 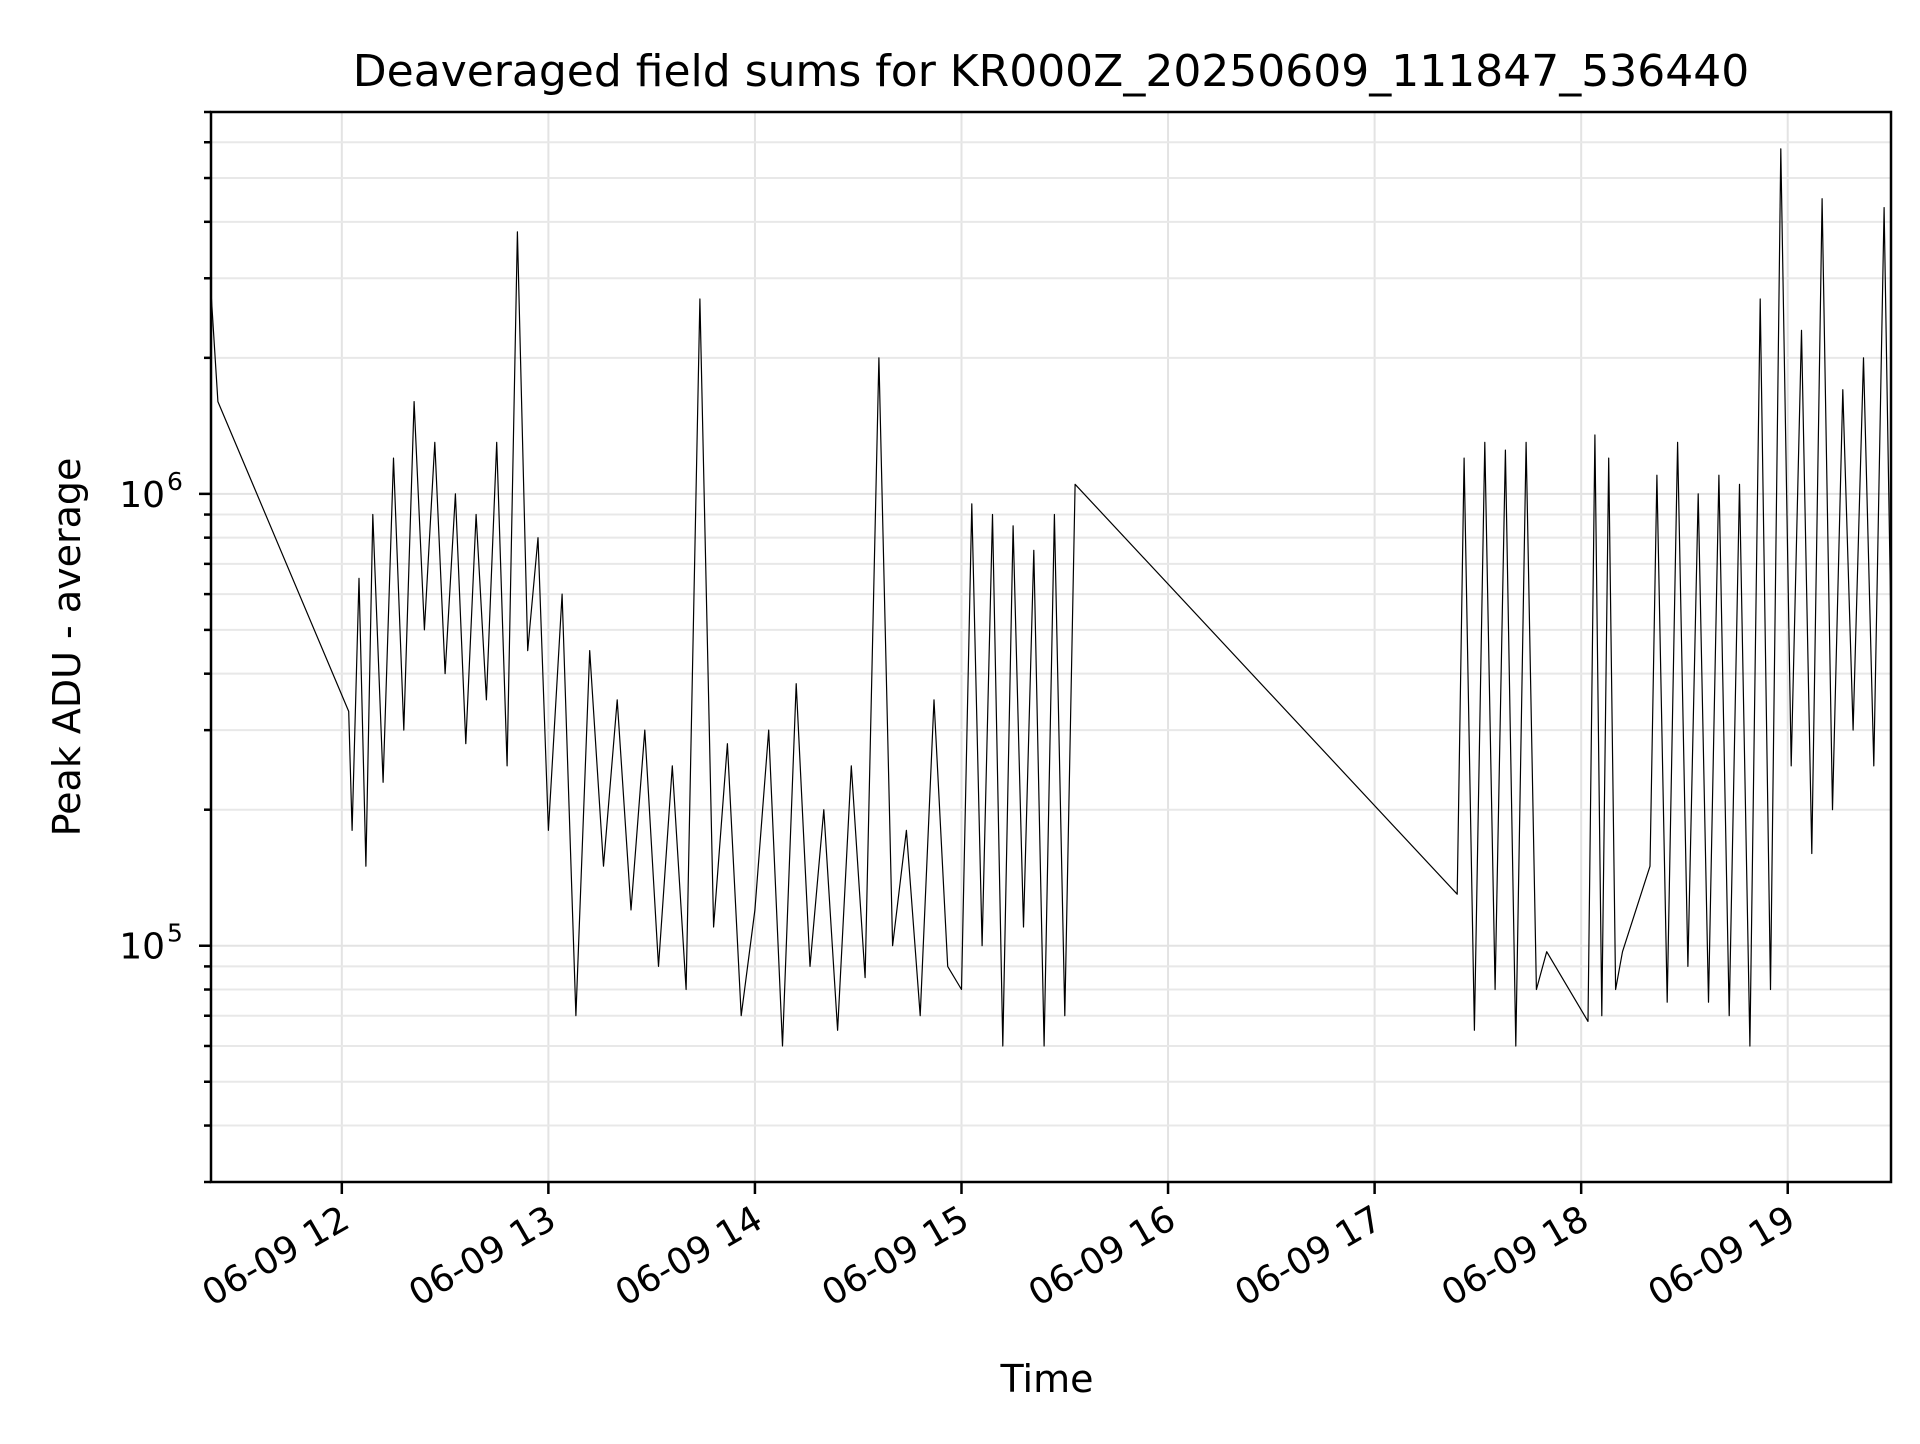 I want to click on y-tick-exponent: 6, so click(x=175, y=481).